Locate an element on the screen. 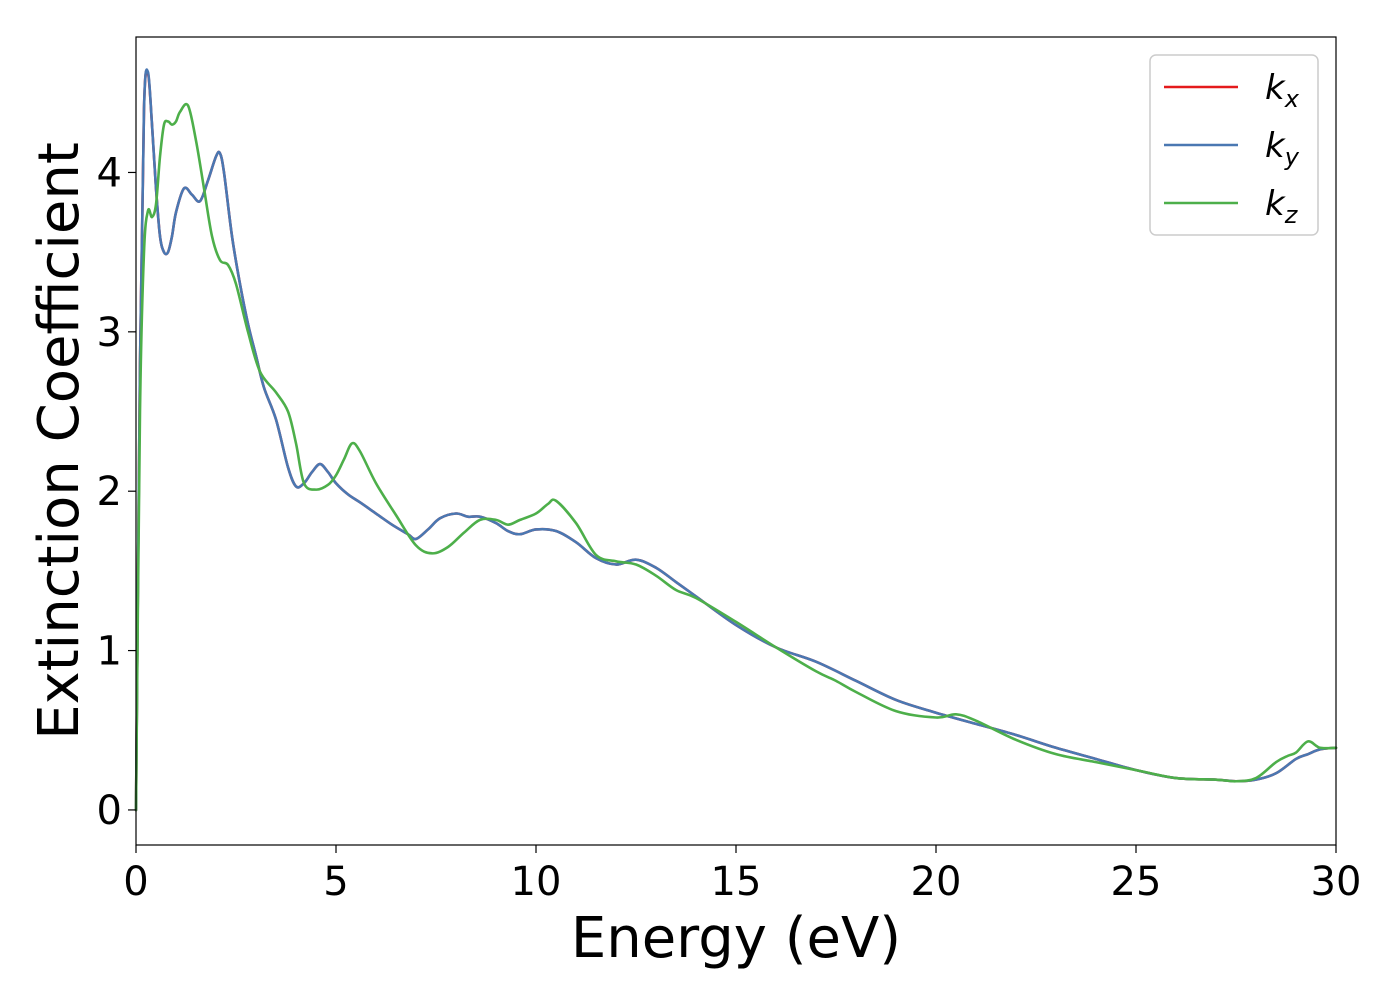 The width and height of the screenshot is (1400, 1000). x-tick-label: 0 is located at coordinates (135, 882).